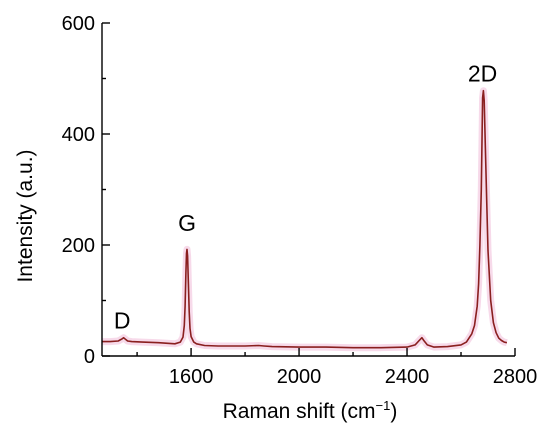 The image size is (550, 434). What do you see at coordinates (187, 223) in the screenshot?
I see `peak-label: G` at bounding box center [187, 223].